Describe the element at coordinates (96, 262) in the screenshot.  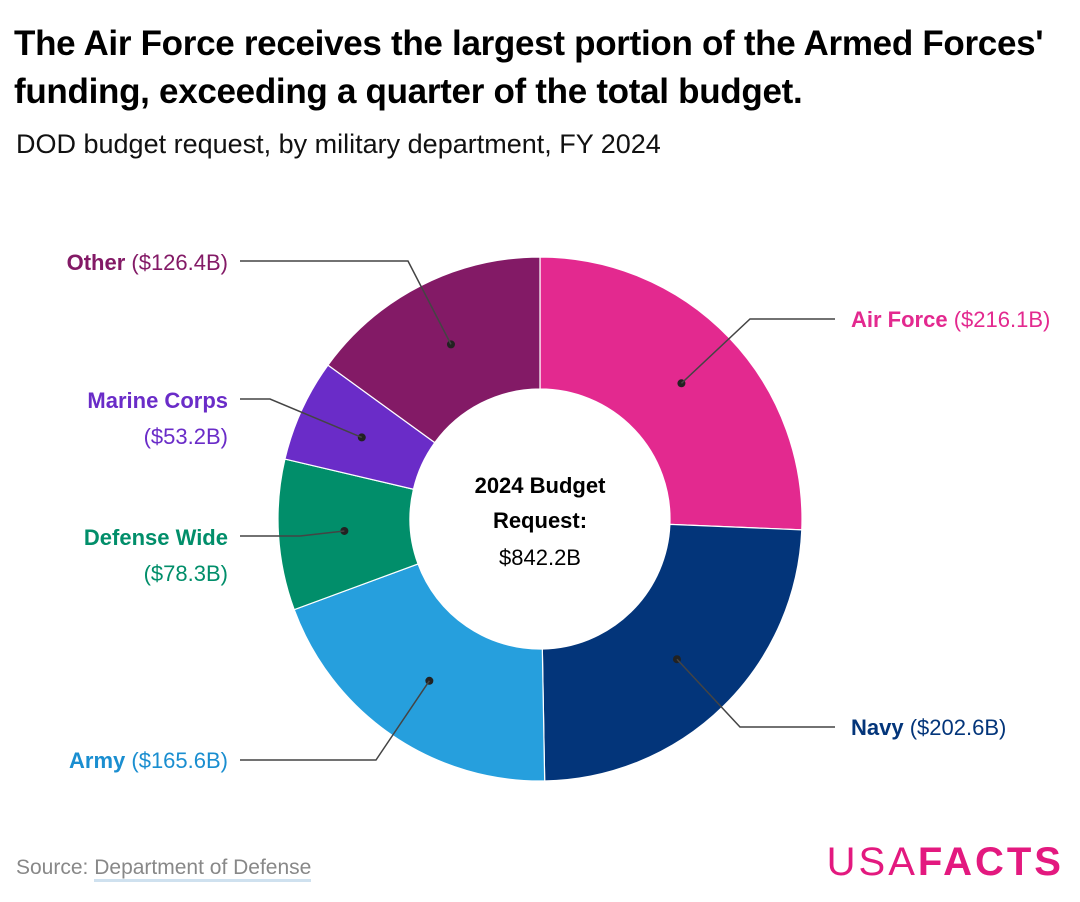
I see `slice-name-other: Other` at that location.